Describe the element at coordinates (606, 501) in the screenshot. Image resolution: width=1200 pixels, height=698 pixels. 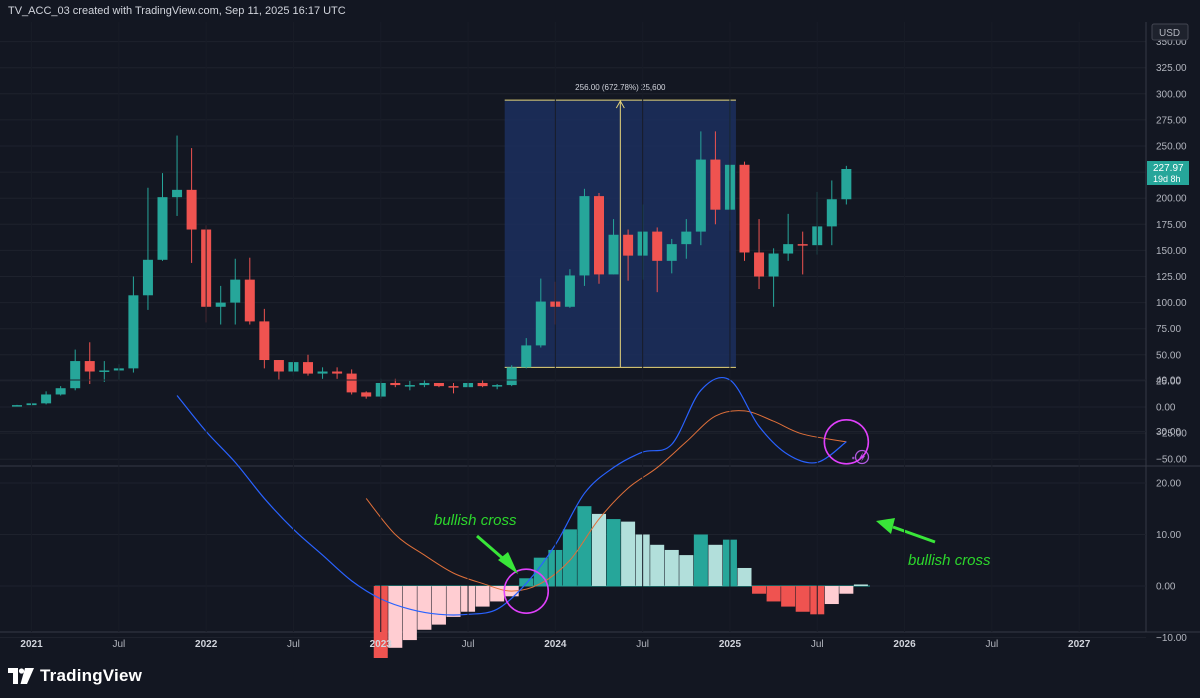
I see `signal-line` at that location.